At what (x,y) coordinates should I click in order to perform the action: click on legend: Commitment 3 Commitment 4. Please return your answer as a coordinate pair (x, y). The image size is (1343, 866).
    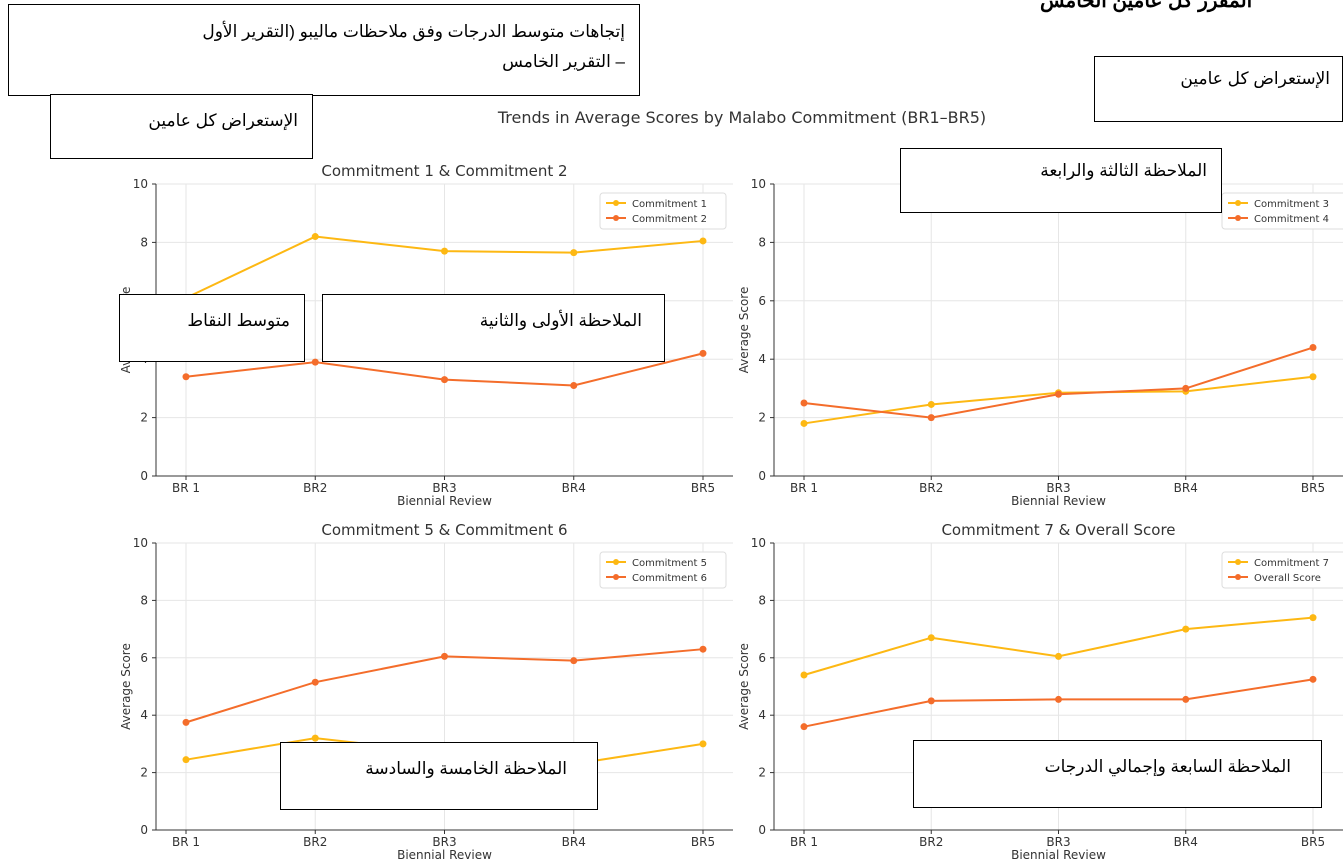
    Looking at the image, I should click on (1282, 211).